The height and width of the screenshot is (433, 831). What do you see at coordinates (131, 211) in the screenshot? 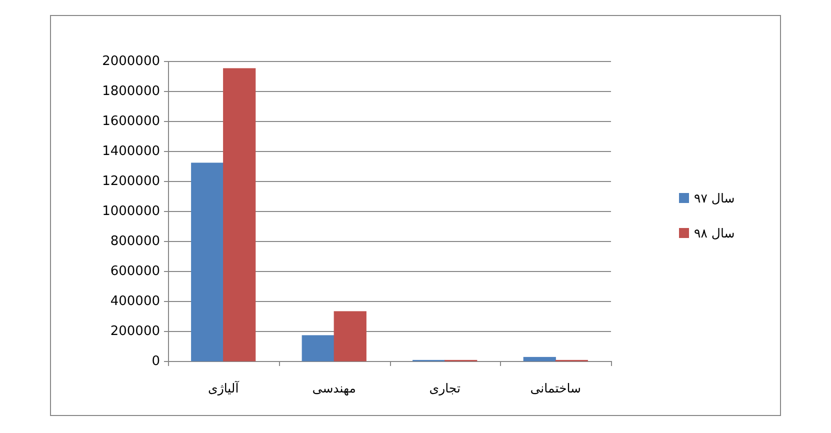
I see `y-tick-label: 1000000` at bounding box center [131, 211].